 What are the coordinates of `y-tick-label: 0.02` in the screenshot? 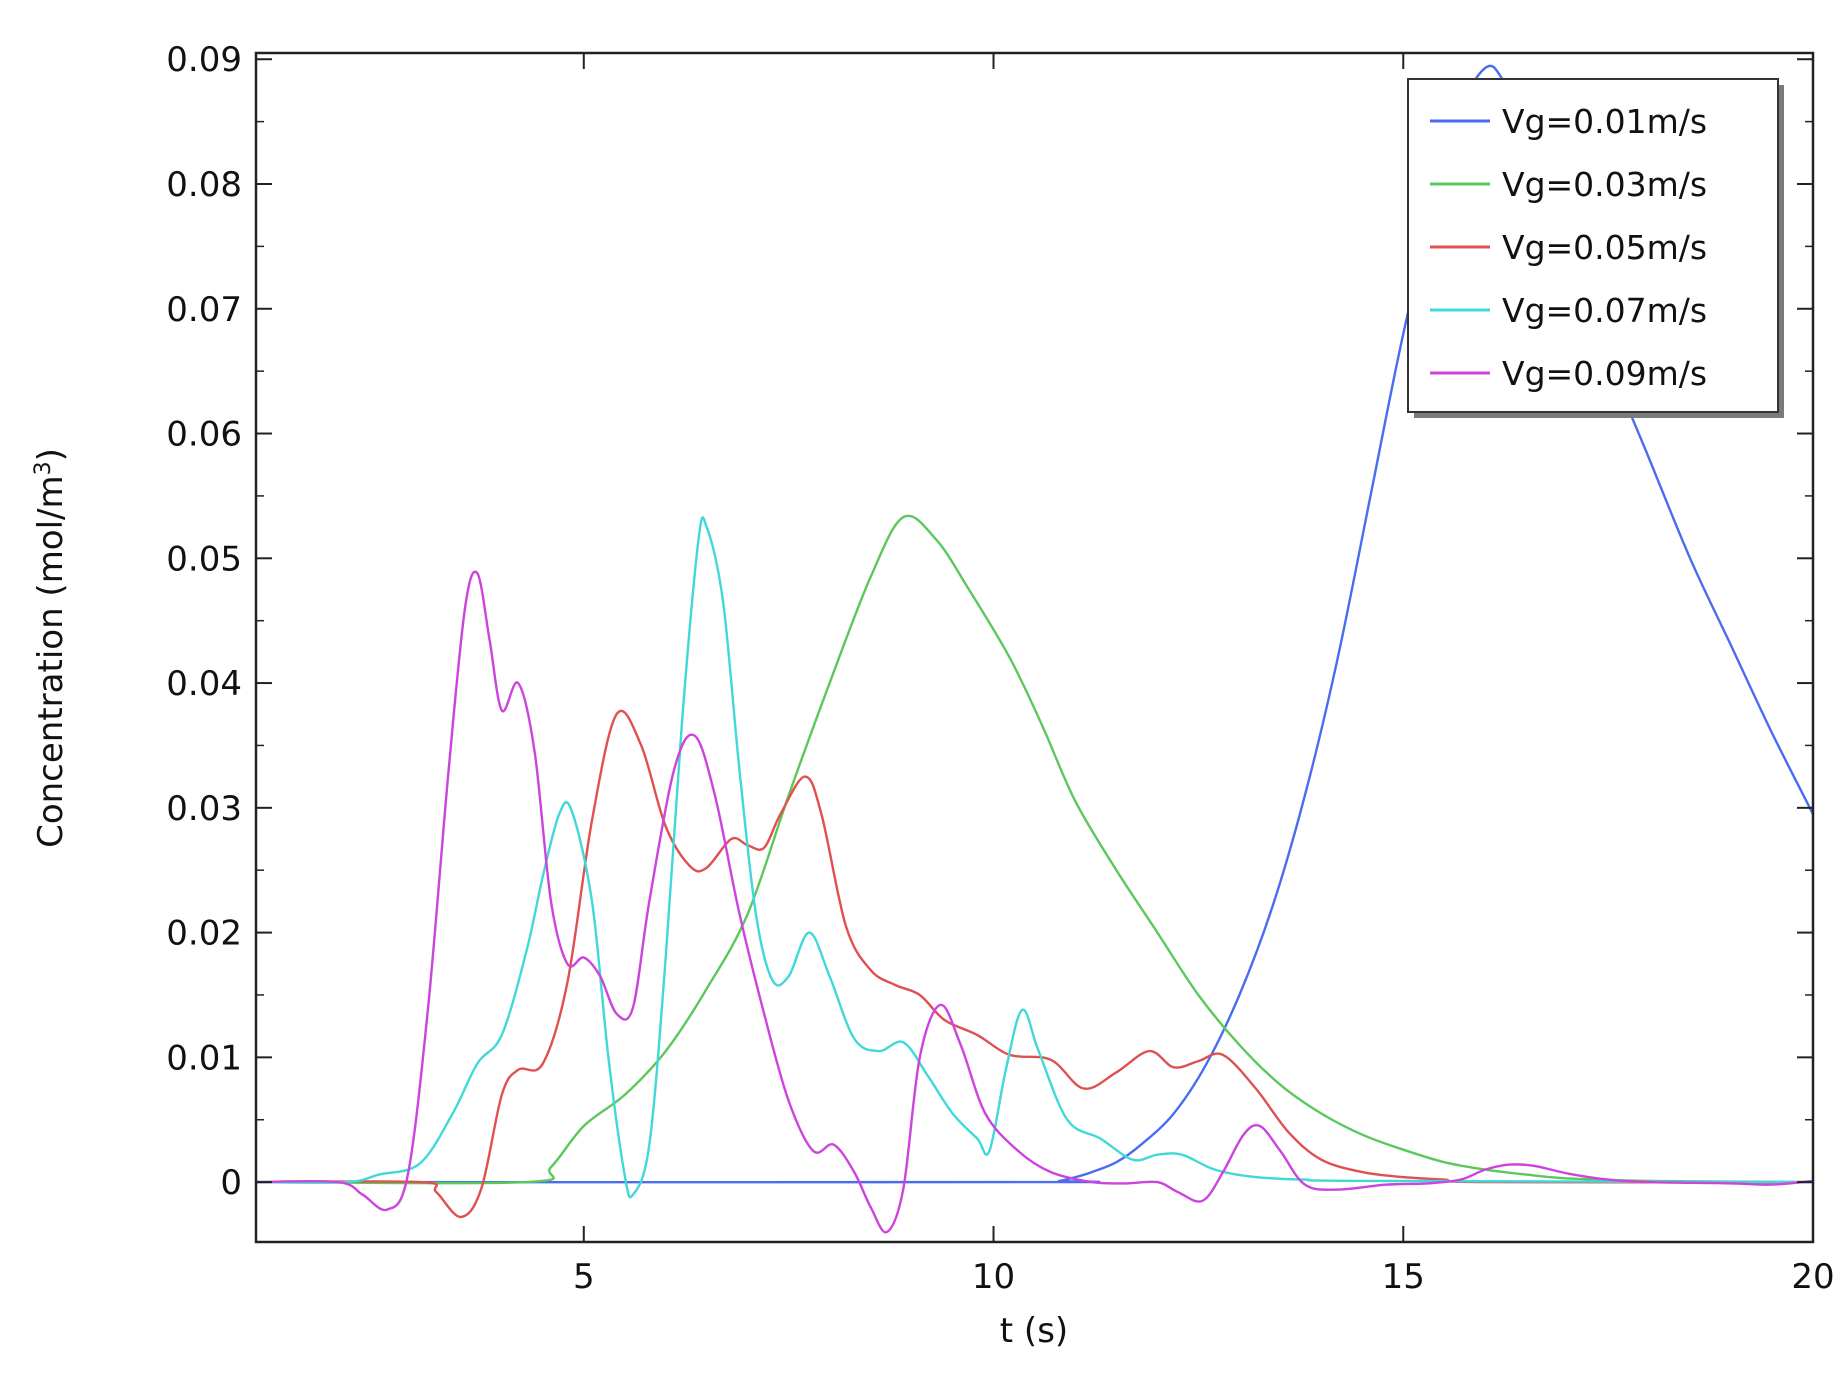 It's located at (204, 934).